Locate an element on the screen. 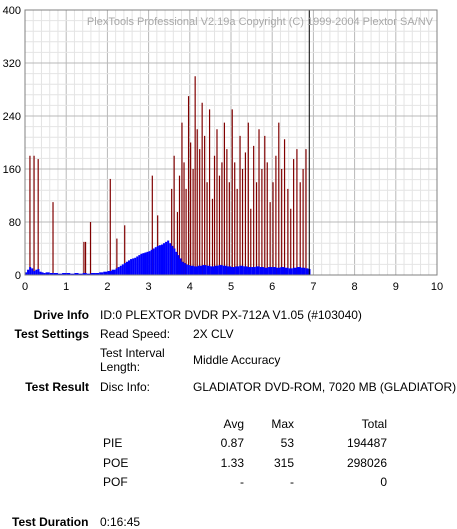 The height and width of the screenshot is (529, 457). x-tick-label: 5 is located at coordinates (231, 287).